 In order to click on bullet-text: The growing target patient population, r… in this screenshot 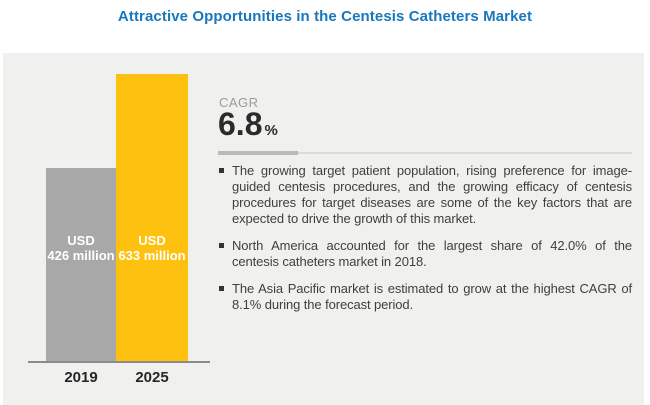, I will do `click(432, 194)`.